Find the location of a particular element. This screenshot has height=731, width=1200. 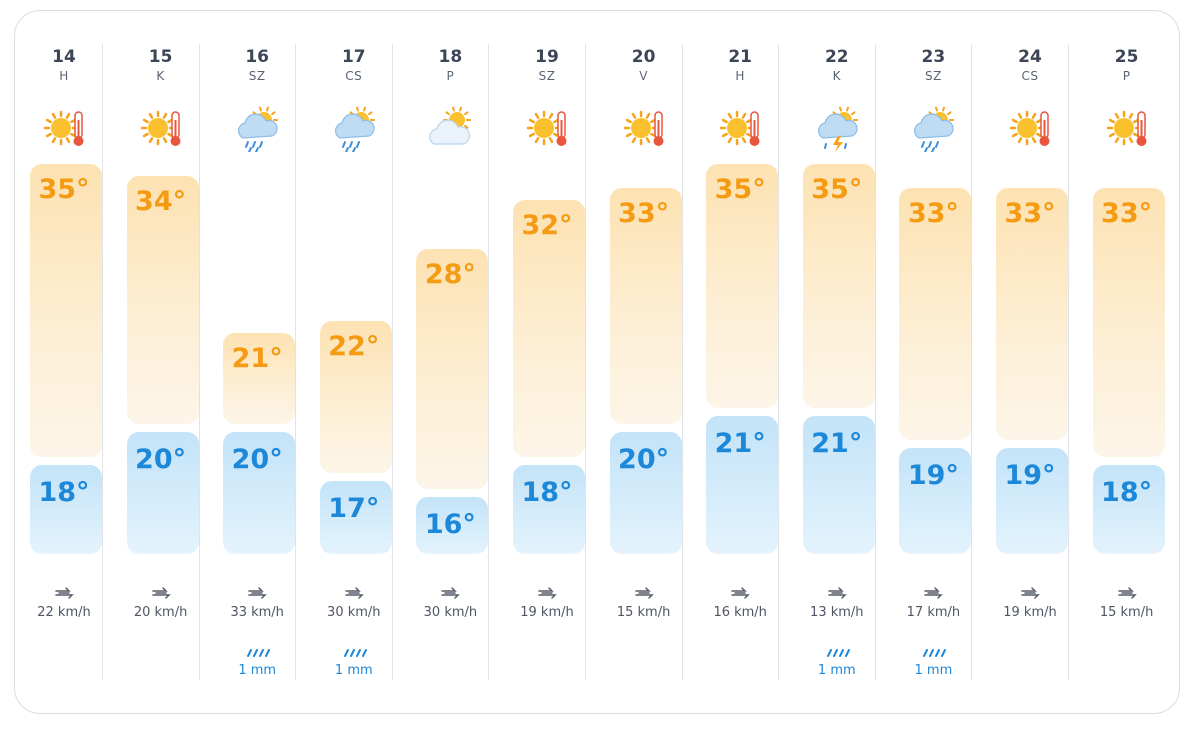

wind-speed: 22 km/h is located at coordinates (64, 612).